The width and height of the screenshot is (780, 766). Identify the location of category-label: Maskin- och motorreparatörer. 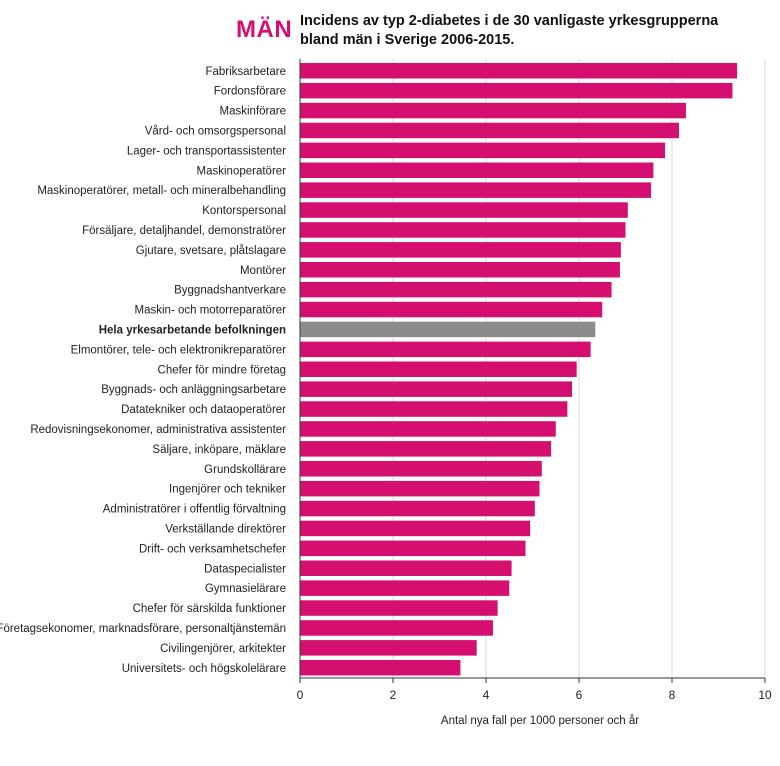
(211, 311).